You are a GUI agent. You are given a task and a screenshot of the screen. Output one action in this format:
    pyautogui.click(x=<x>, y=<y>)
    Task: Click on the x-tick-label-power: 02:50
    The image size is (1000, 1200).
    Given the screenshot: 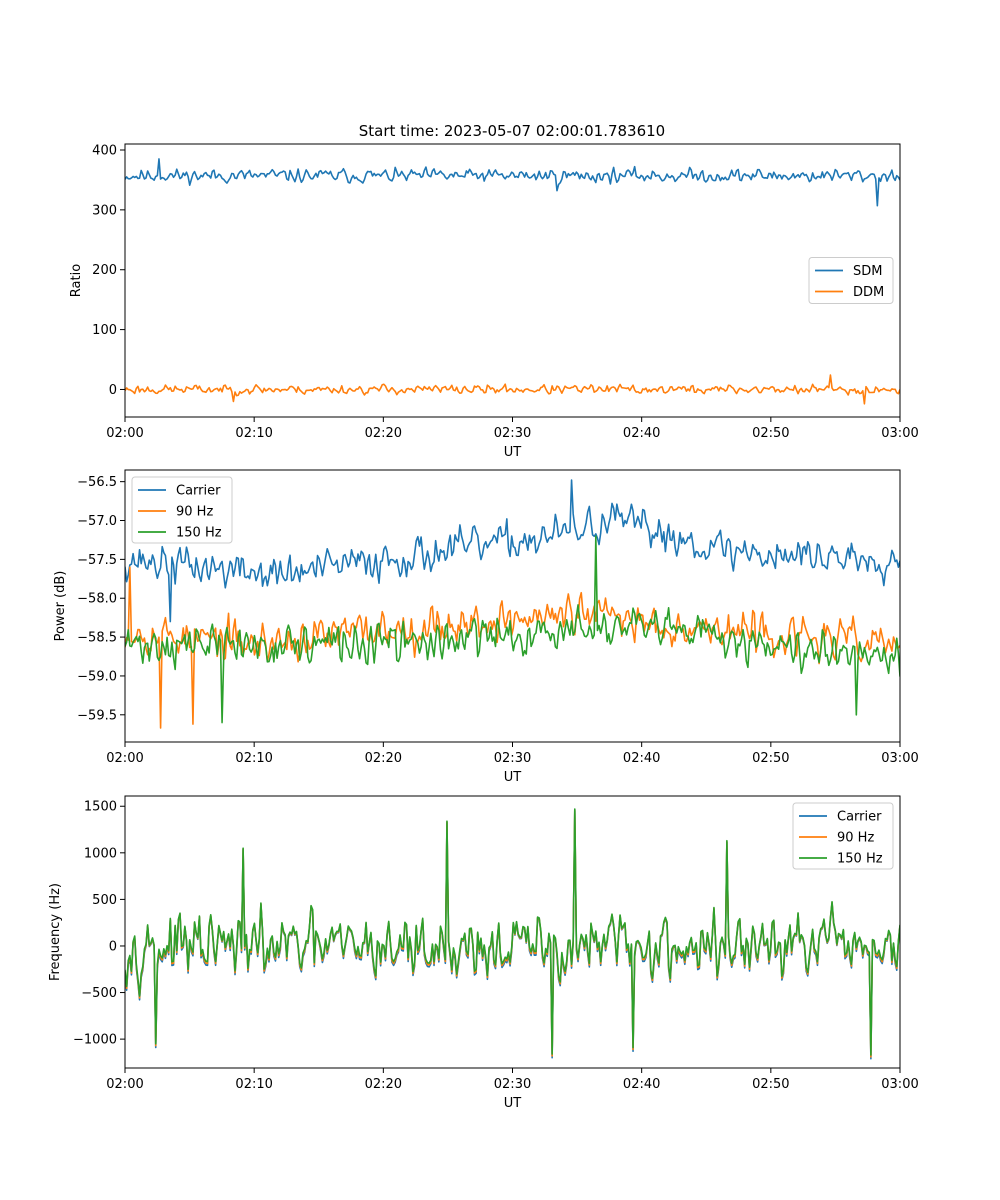 What is the action you would take?
    pyautogui.click(x=770, y=758)
    